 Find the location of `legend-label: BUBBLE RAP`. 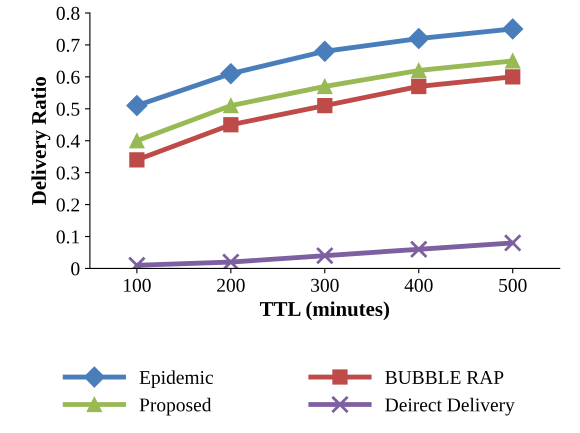

legend-label: BUBBLE RAP is located at coordinates (444, 377).